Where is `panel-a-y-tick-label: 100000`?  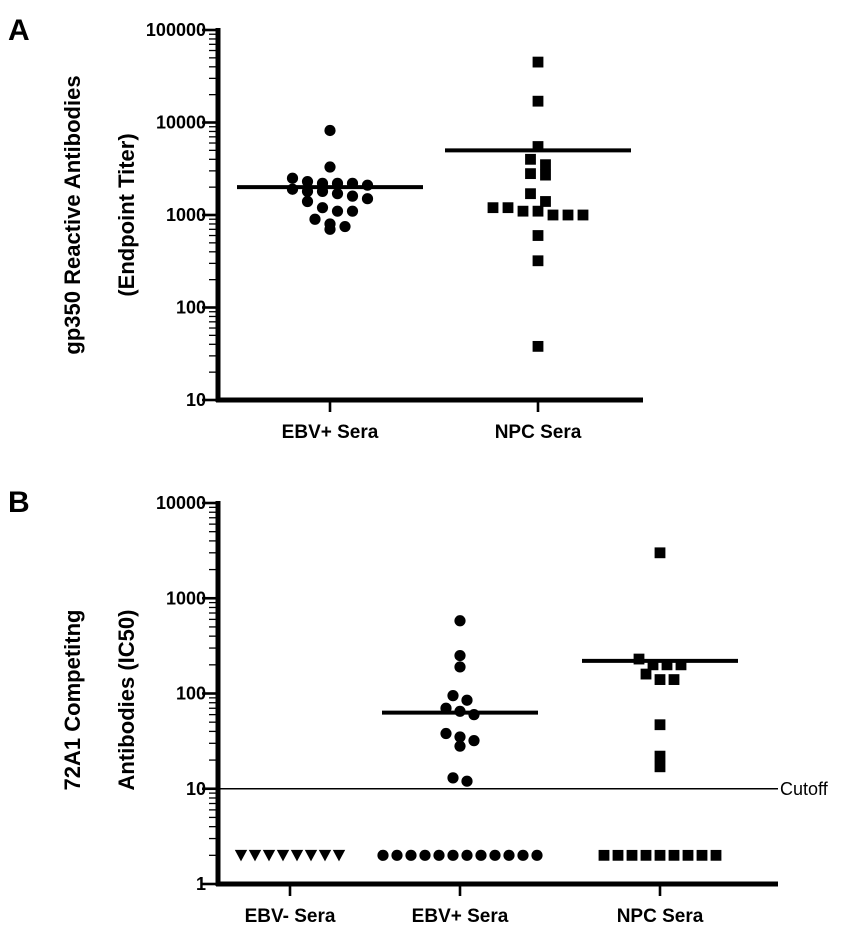 panel-a-y-tick-label: 100000 is located at coordinates (176, 30).